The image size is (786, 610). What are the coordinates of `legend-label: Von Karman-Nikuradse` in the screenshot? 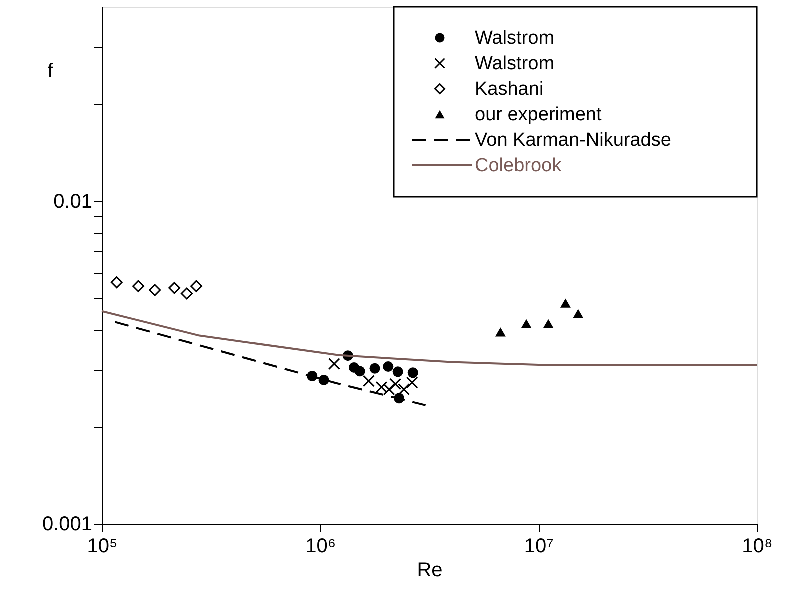 It's located at (573, 140).